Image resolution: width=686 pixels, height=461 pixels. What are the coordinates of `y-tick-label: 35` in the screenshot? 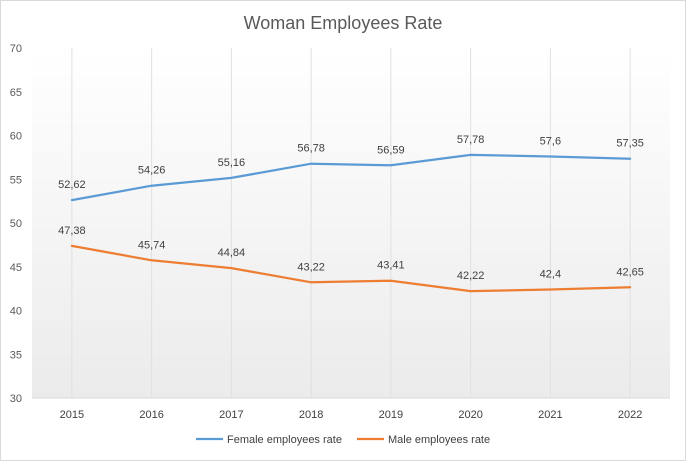 It's located at (16, 355).